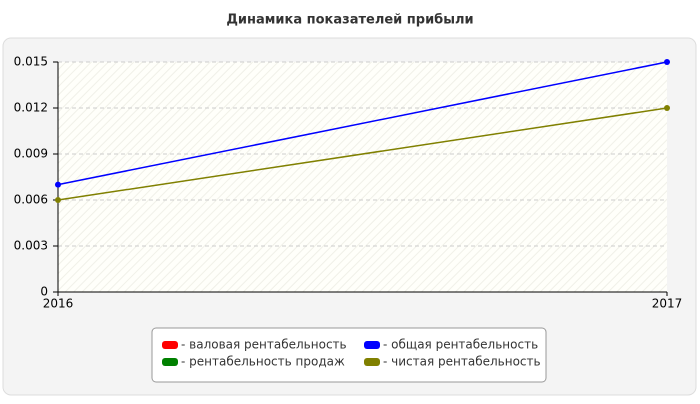  What do you see at coordinates (349, 355) in the screenshot?
I see `legend` at bounding box center [349, 355].